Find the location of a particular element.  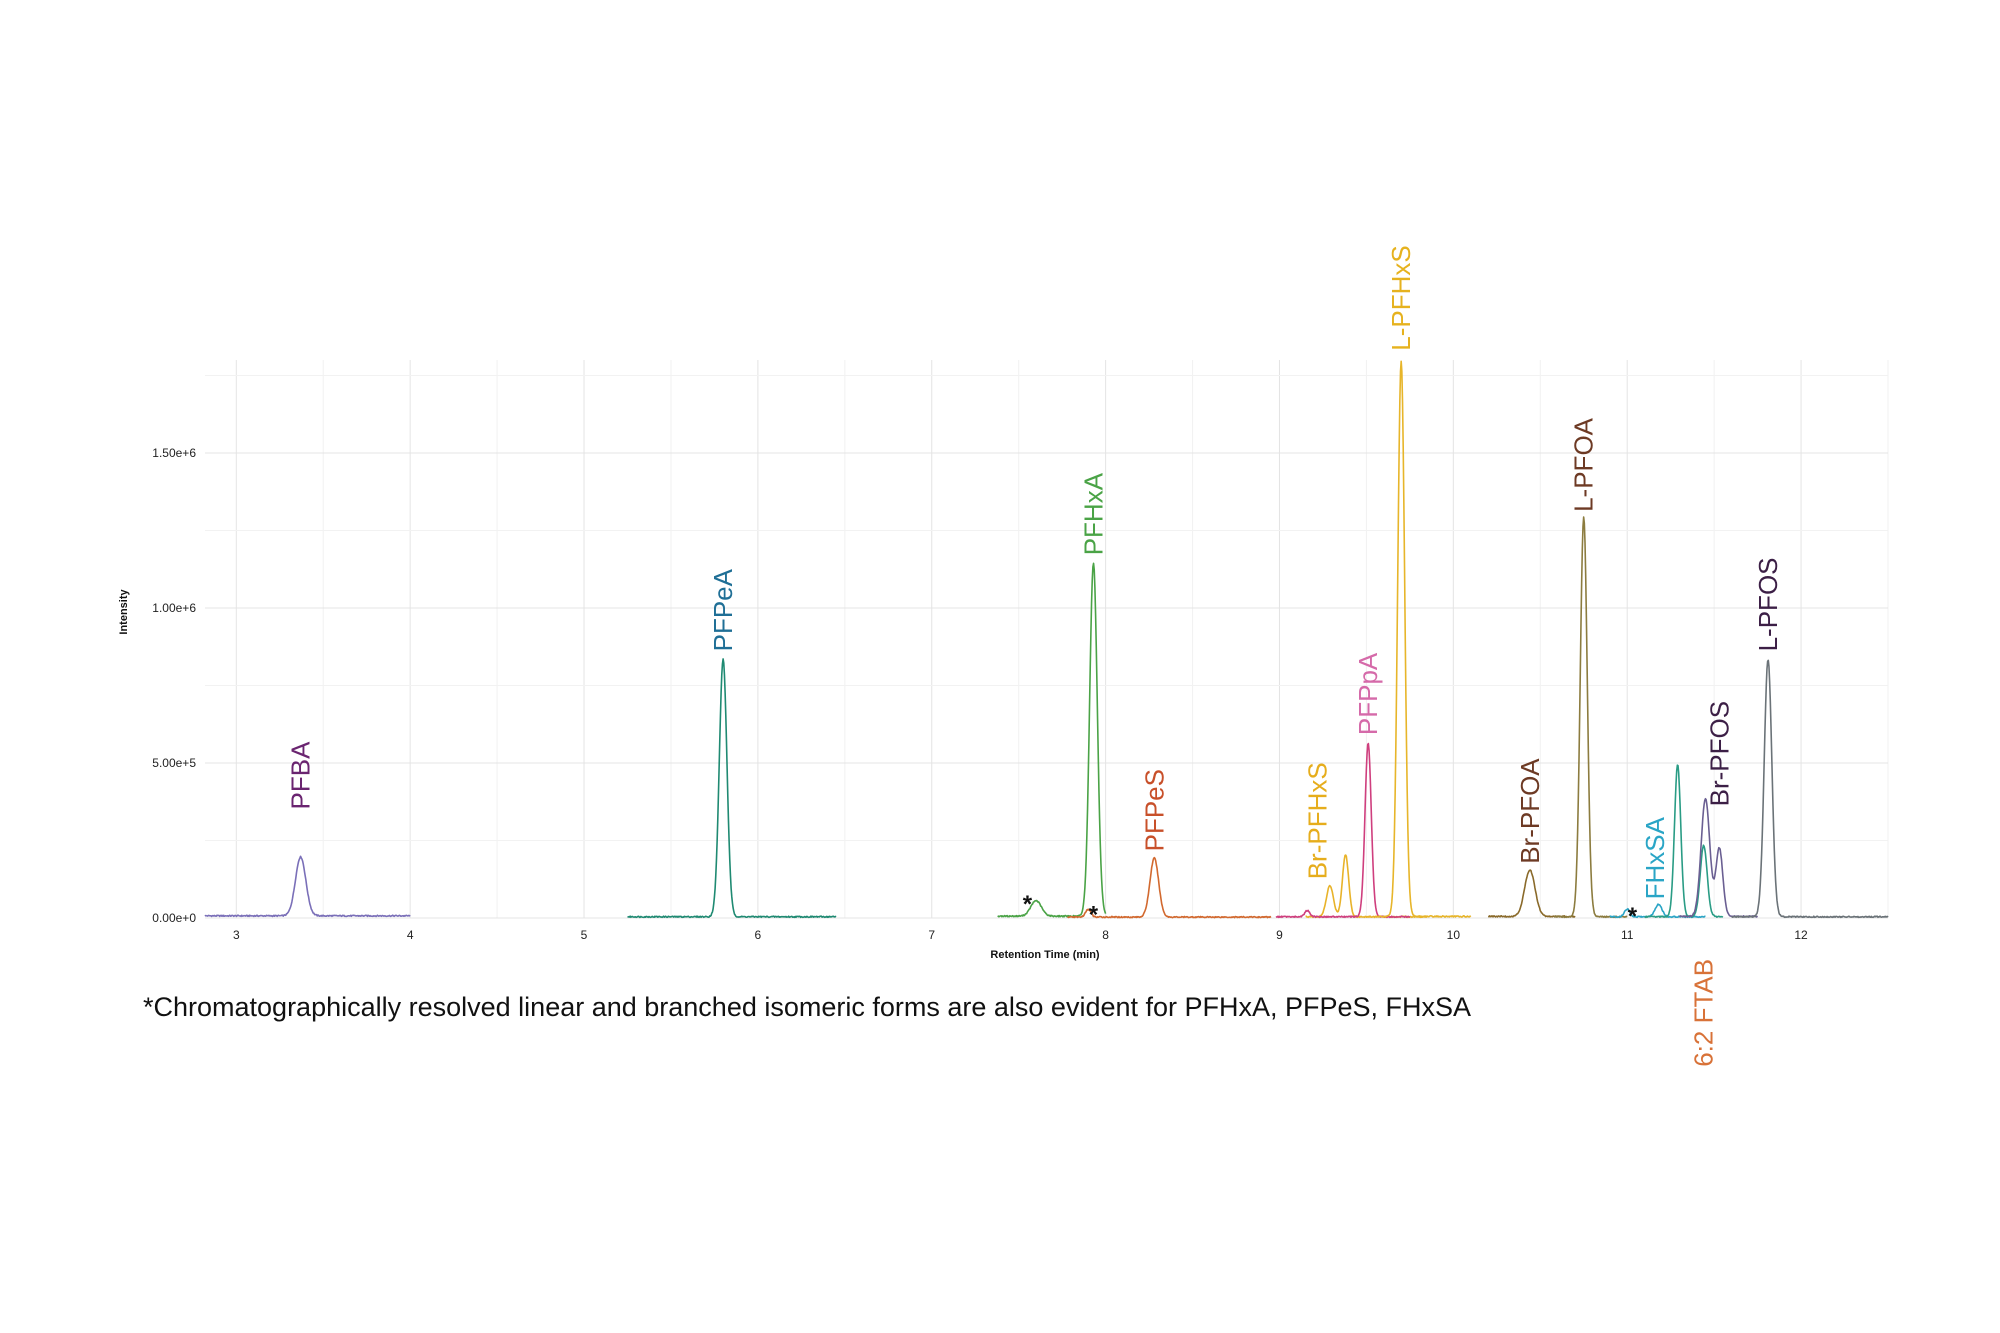

peak-label-pfpea: PFPeA is located at coordinates (723, 609).